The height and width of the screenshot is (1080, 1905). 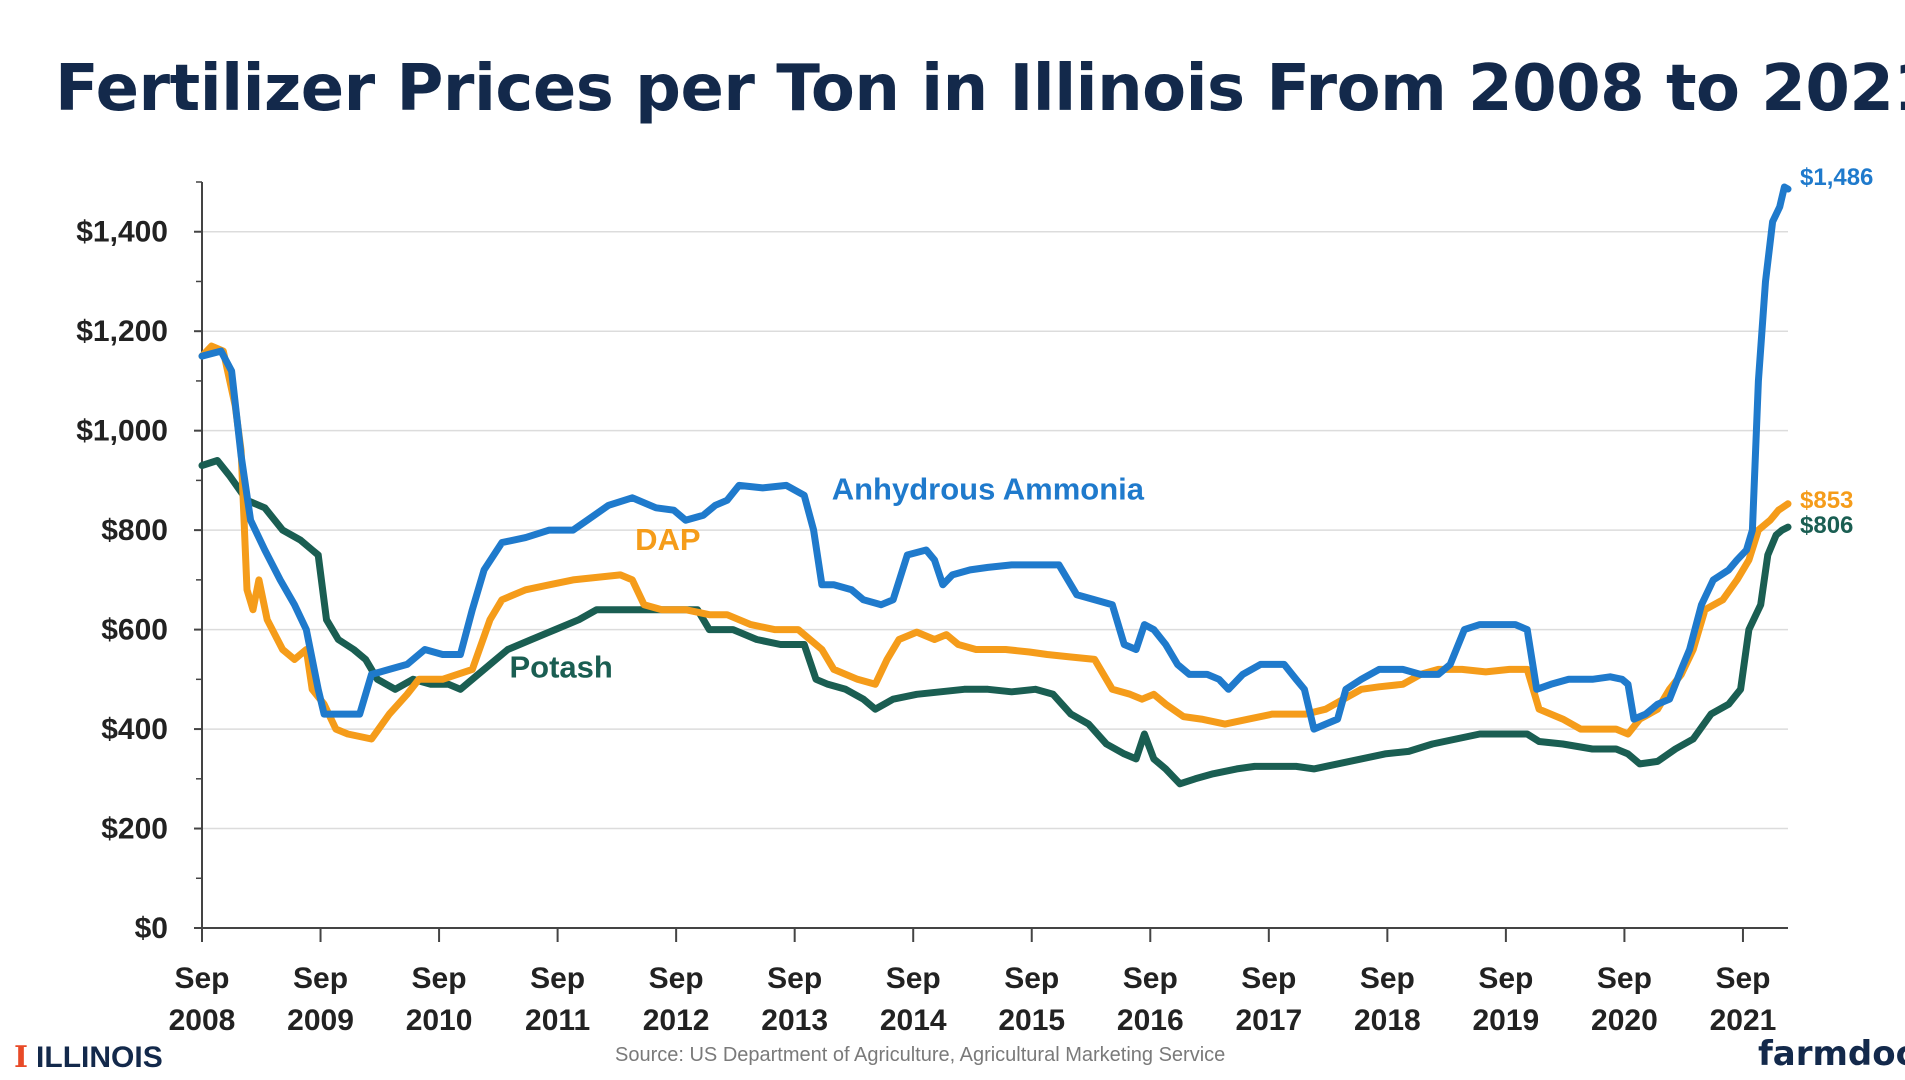 What do you see at coordinates (1826, 500) in the screenshot?
I see `end-value-label: $853` at bounding box center [1826, 500].